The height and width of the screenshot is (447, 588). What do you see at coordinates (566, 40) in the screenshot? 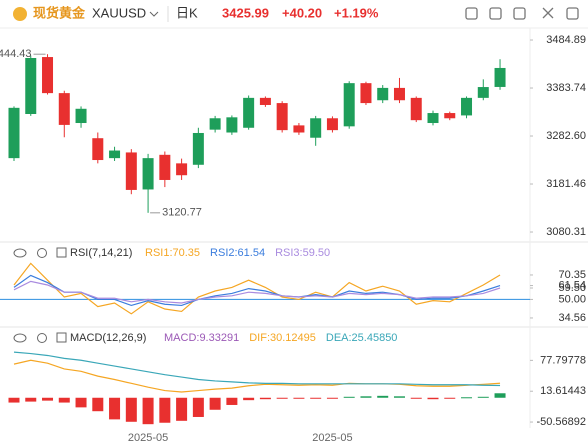
I see `y-tick-label: 3484.89` at bounding box center [566, 40].